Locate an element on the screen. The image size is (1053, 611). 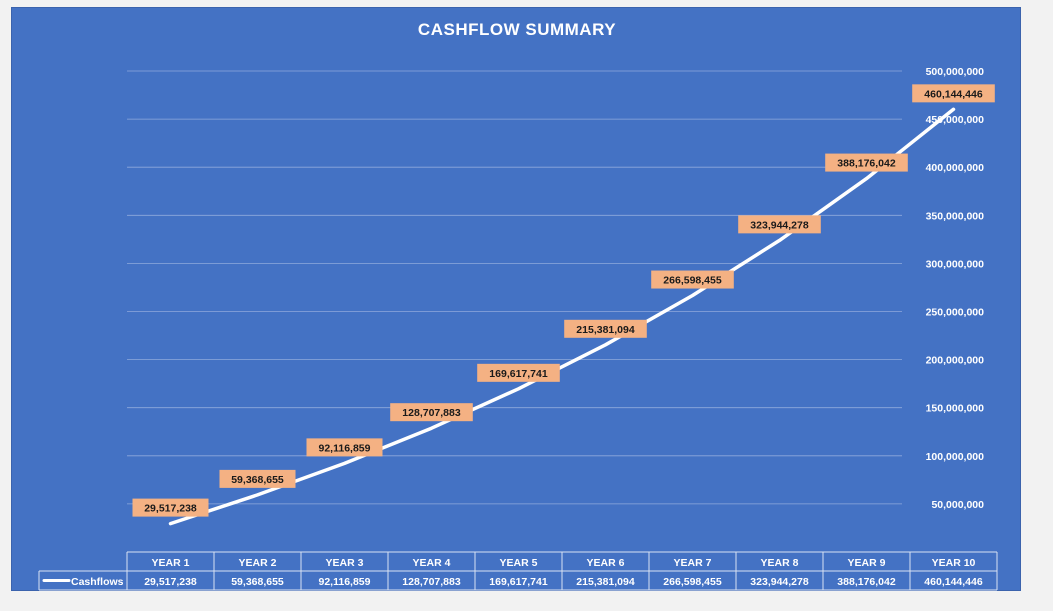
data-label: 29,517,238 is located at coordinates (170, 507).